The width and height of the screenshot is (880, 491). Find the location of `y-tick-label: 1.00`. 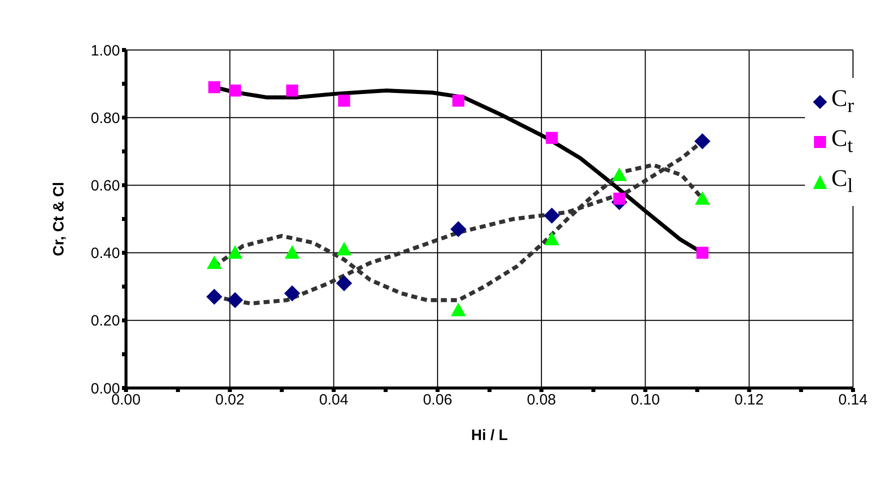

y-tick-label: 1.00 is located at coordinates (105, 51).